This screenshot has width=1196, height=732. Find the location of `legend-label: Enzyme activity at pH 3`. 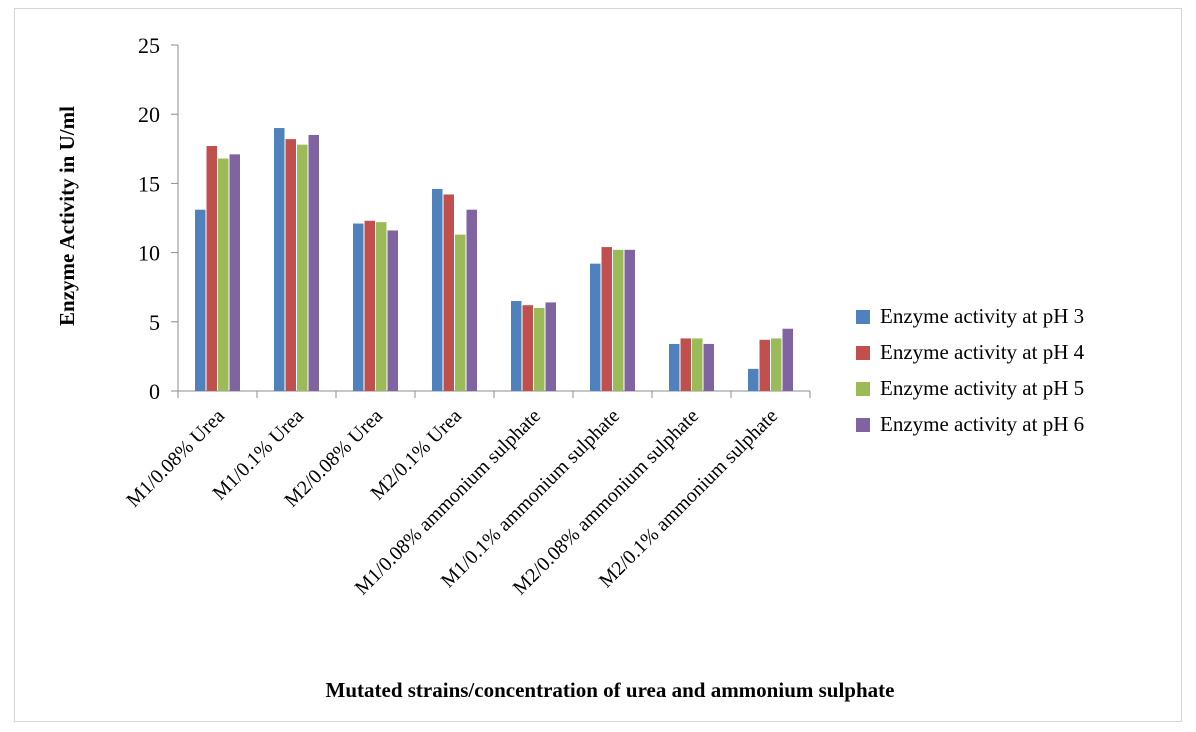

legend-label: Enzyme activity at pH 3 is located at coordinates (982, 316).